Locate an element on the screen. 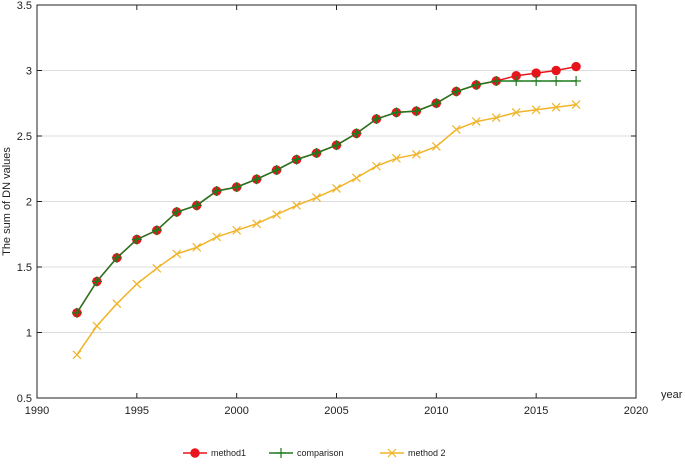 This screenshot has height=464, width=685. legend: method1 comparison method 2 is located at coordinates (314, 453).